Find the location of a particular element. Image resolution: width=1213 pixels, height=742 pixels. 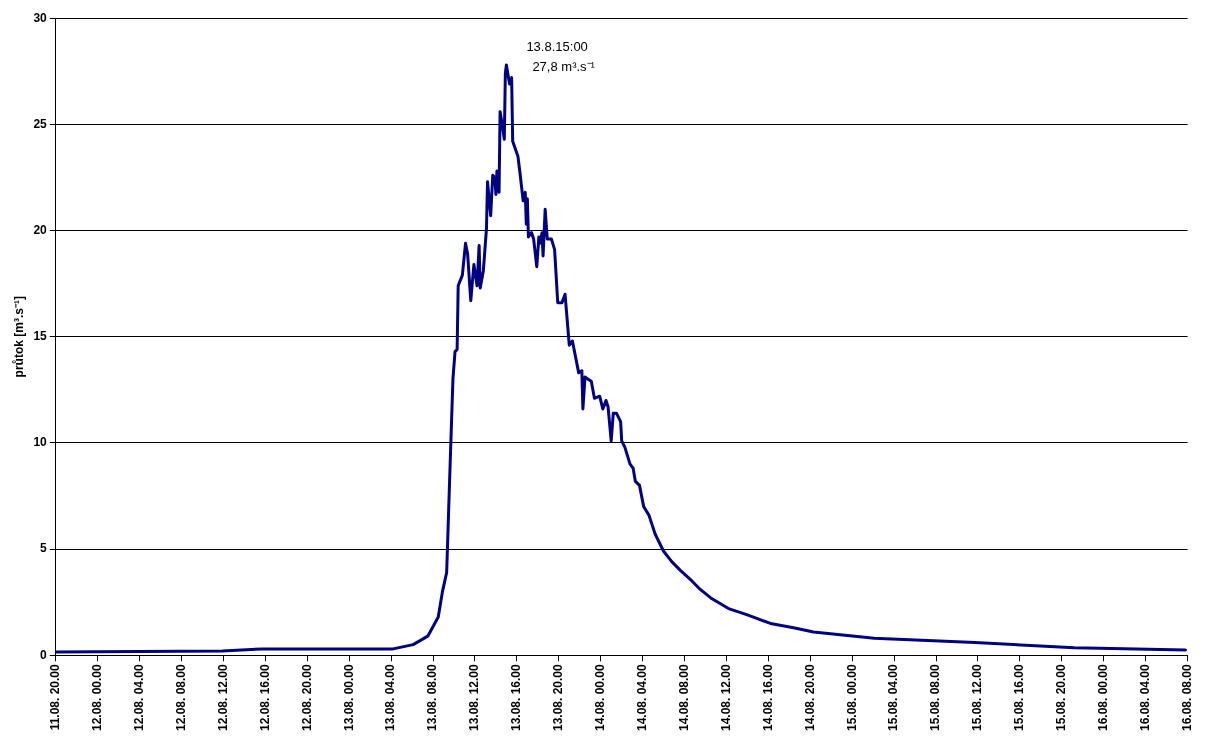

x-tick-label: 12.08. 20.00 is located at coordinates (306, 697).